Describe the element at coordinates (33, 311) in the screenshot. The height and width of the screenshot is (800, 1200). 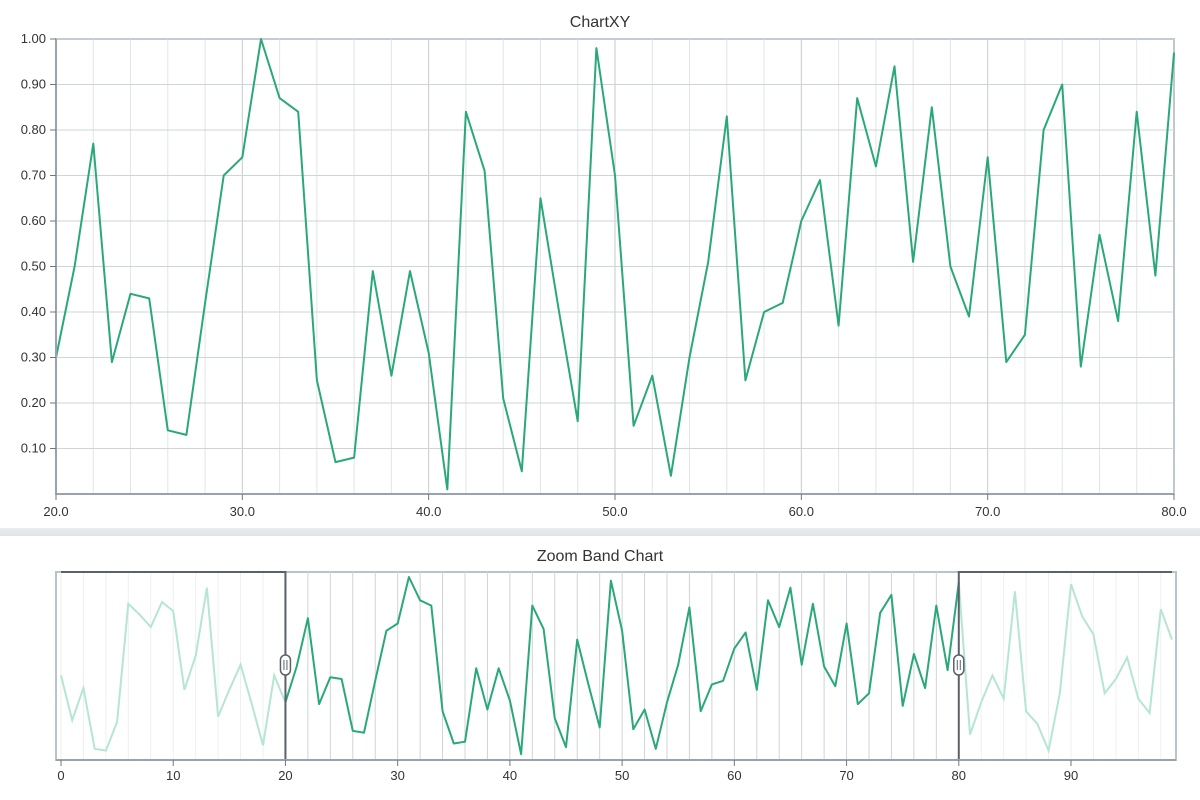
I see `y-tick-label: 0.40` at that location.